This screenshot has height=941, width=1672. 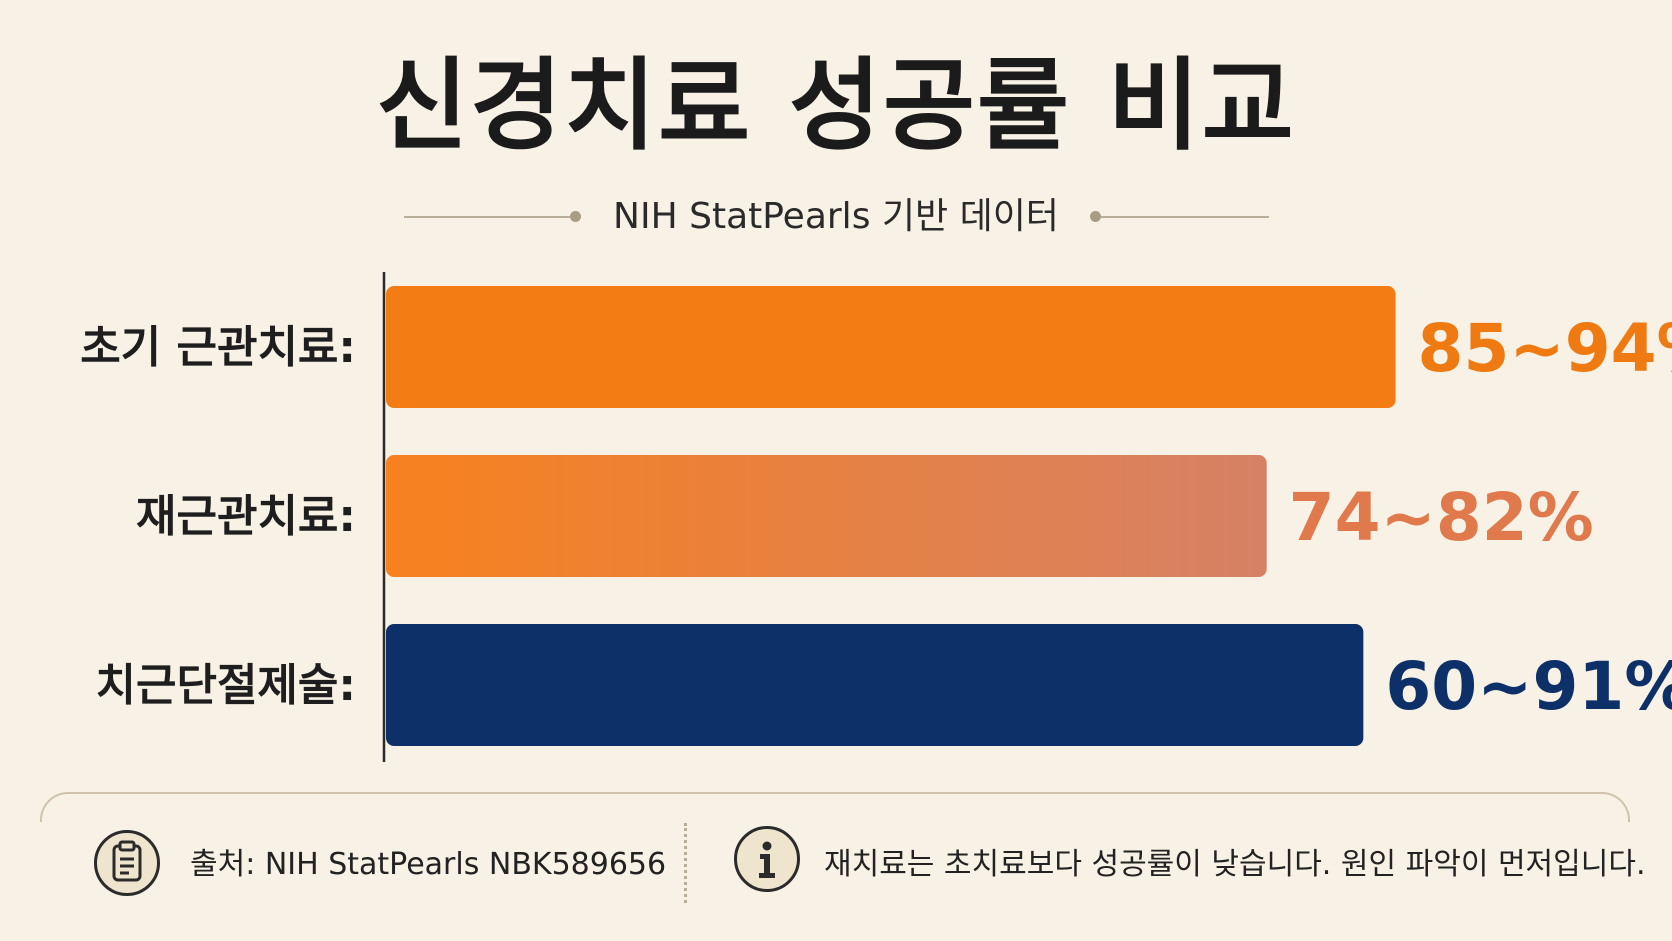 What do you see at coordinates (1185, 217) in the screenshot?
I see `subtitle-right-line` at bounding box center [1185, 217].